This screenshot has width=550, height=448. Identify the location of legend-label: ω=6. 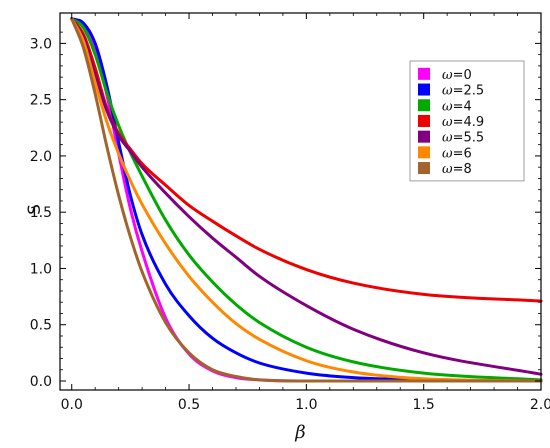
(457, 153).